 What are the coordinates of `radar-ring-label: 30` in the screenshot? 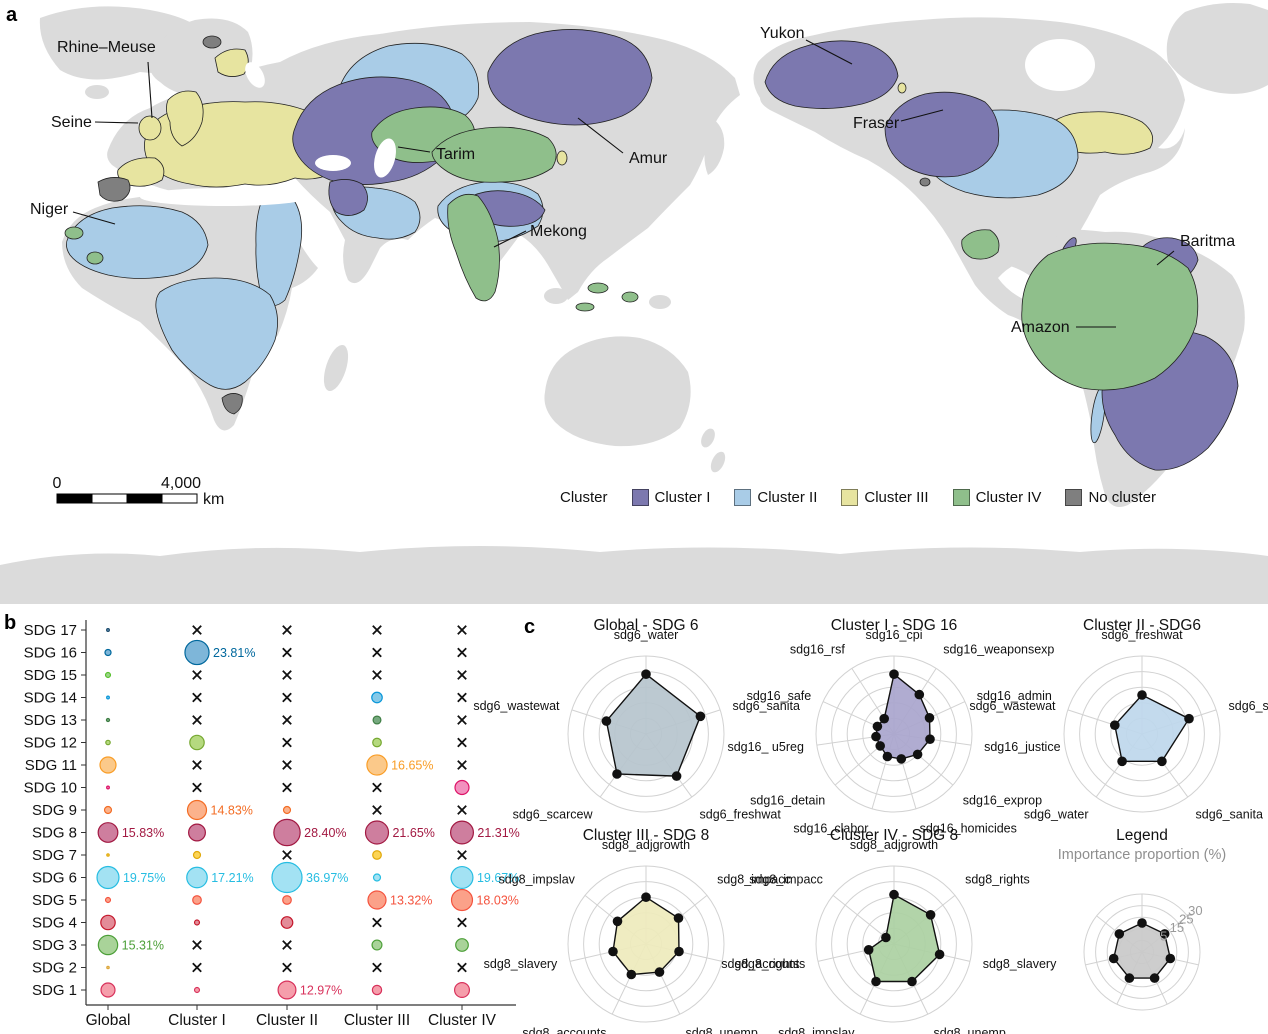 It's located at (1195, 910).